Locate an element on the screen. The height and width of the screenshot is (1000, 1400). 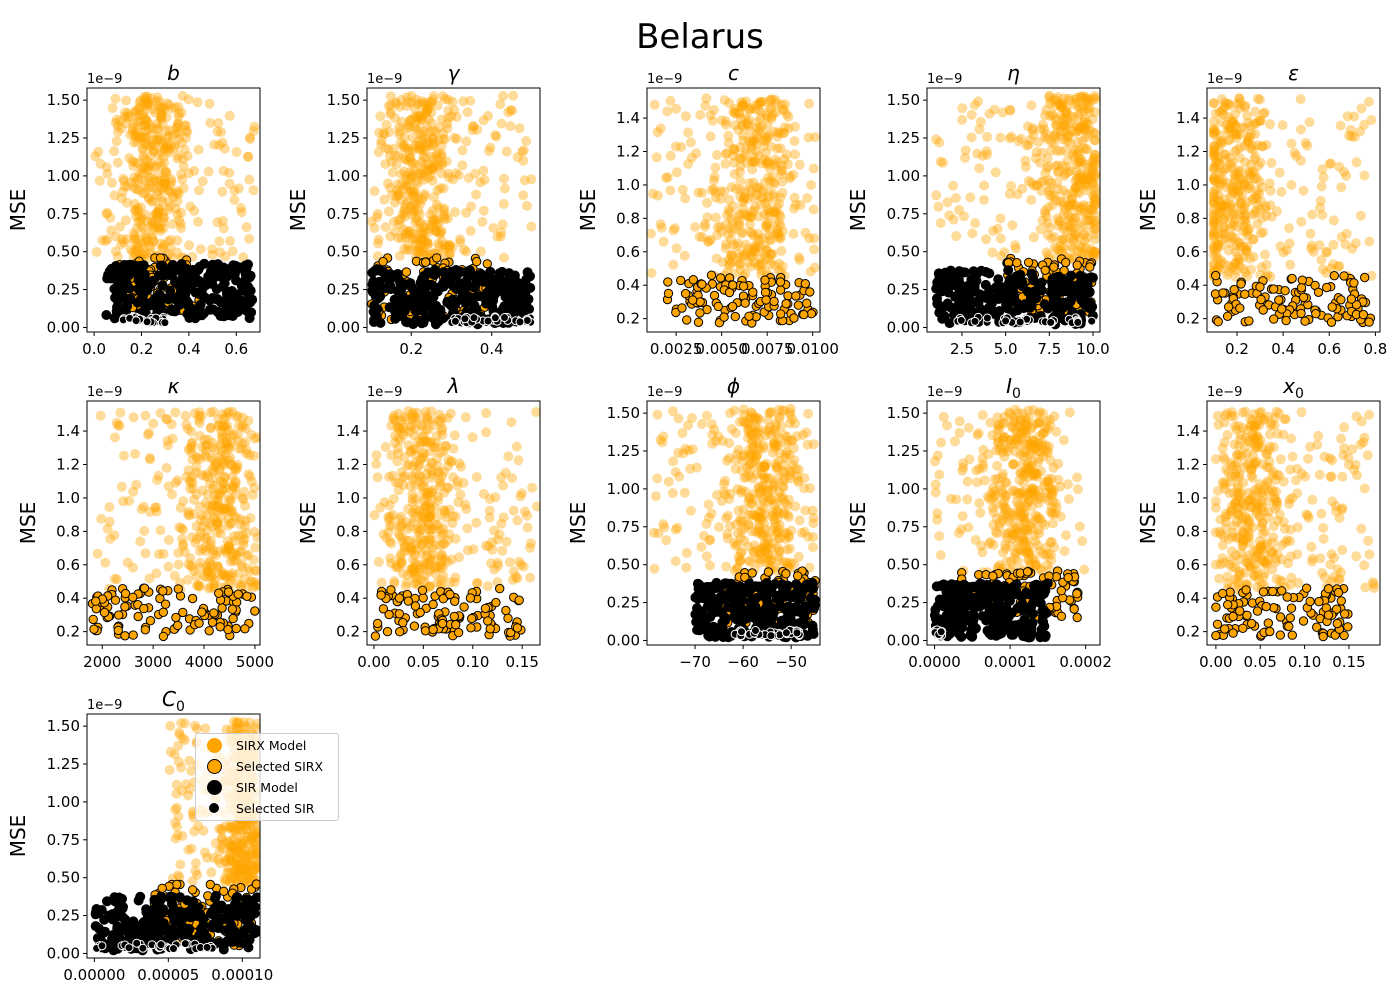
subplot-title: γ is located at coordinates (454, 73).